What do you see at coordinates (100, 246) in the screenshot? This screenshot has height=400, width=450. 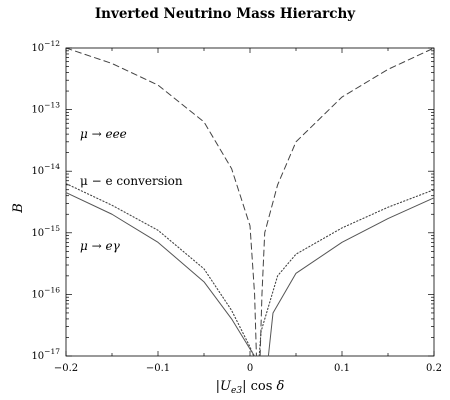 I see `annot-mu-egamma: μ → eγ` at bounding box center [100, 246].